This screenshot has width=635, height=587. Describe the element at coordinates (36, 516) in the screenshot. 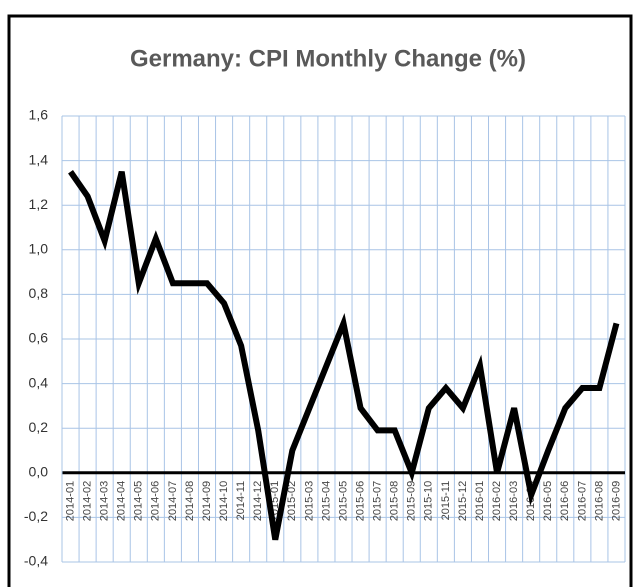

I see `y-tick-label: -0,2` at that location.